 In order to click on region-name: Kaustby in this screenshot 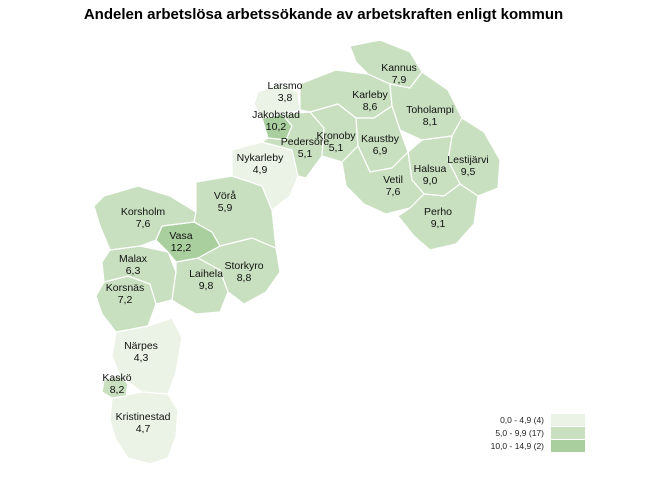, I will do `click(380, 139)`.